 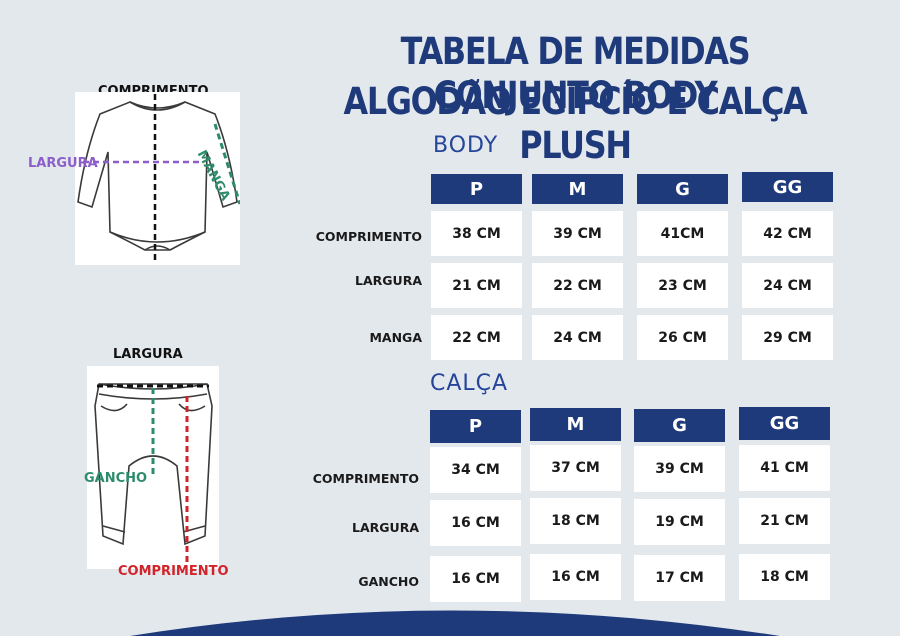 I want to click on body-illustration, so click(x=158, y=178).